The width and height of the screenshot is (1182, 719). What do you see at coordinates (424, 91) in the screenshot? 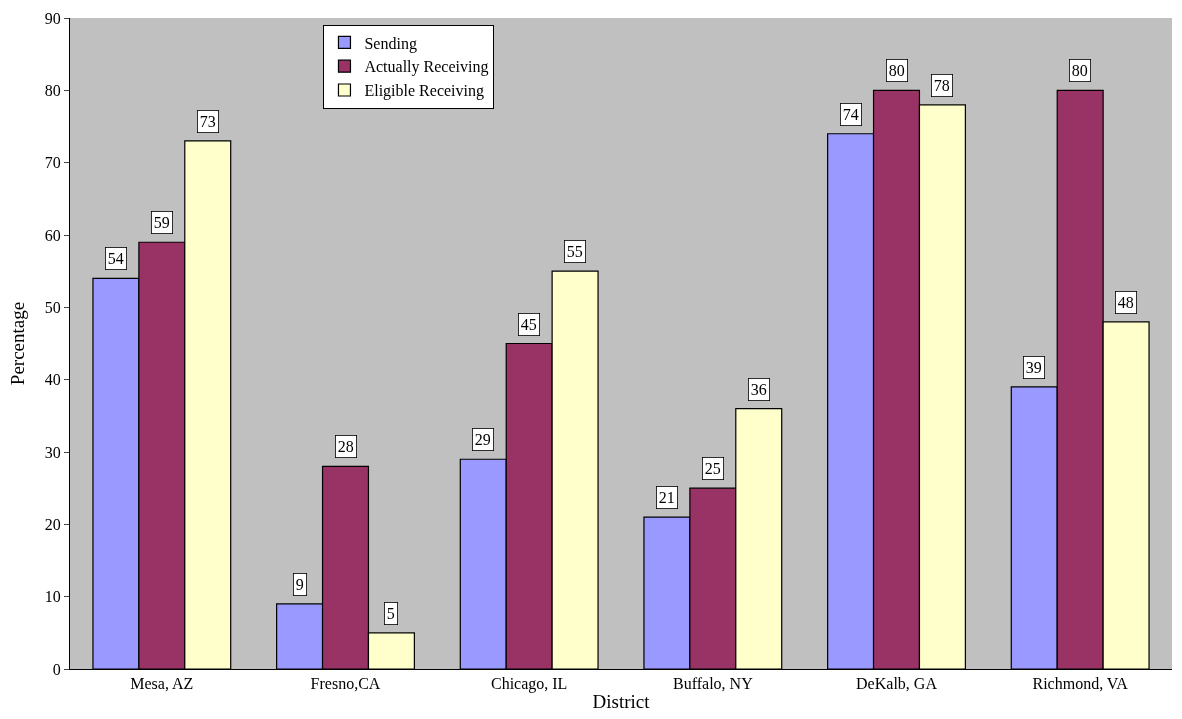
I see `legend-label: Eligible Receiving` at bounding box center [424, 91].